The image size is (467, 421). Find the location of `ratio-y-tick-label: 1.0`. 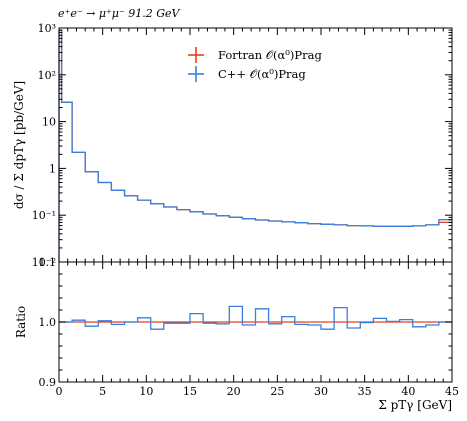

ratio-y-tick-label: 1.0 is located at coordinates (48, 322).